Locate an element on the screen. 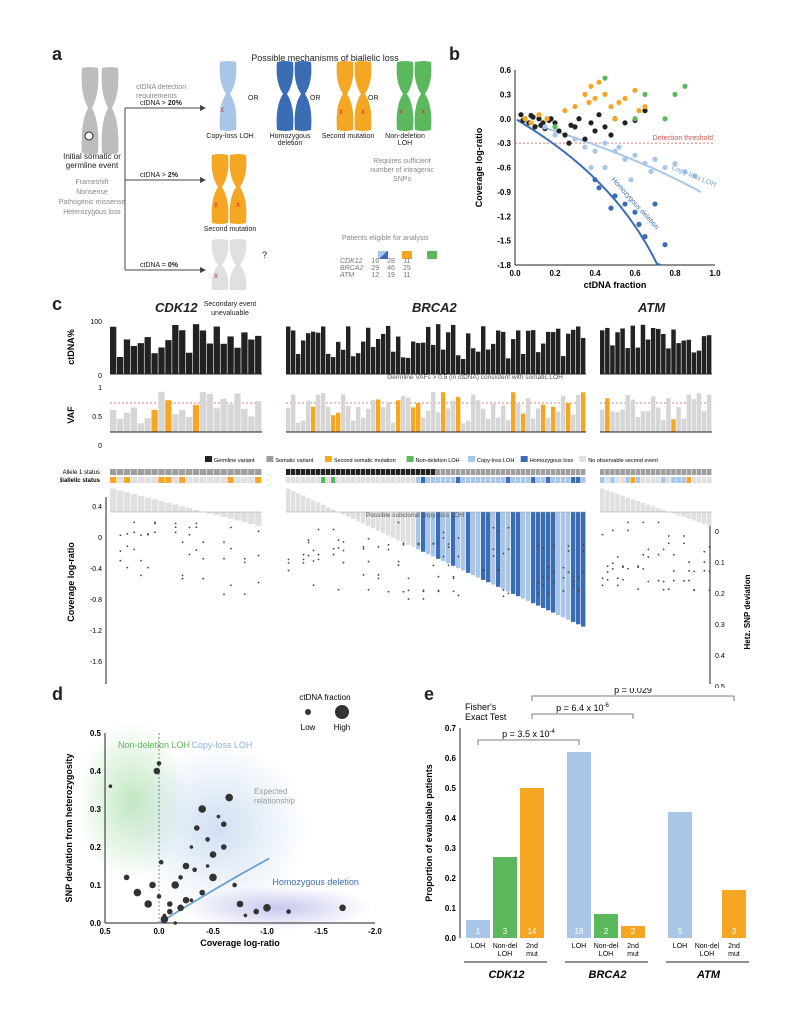 The width and height of the screenshot is (791, 1024). mechanisms-title: Possible mechanisms of biallelic loss is located at coordinates (325, 58).